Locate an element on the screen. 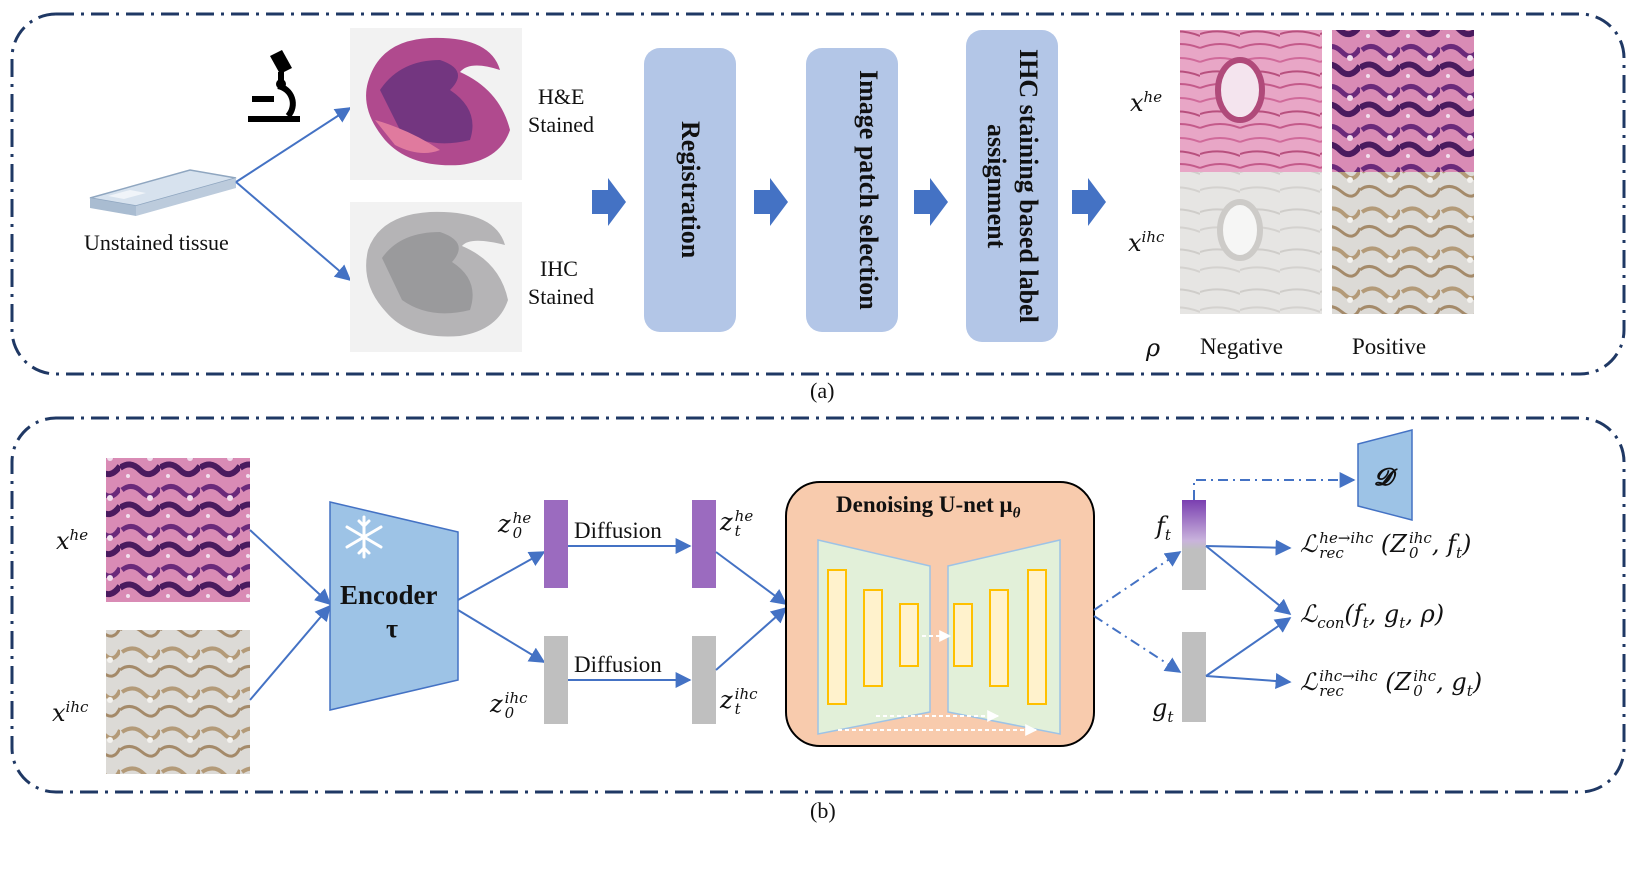 This screenshot has height=874, width=1639. arrow-ft-to-loss-con is located at coordinates (1248, 580).